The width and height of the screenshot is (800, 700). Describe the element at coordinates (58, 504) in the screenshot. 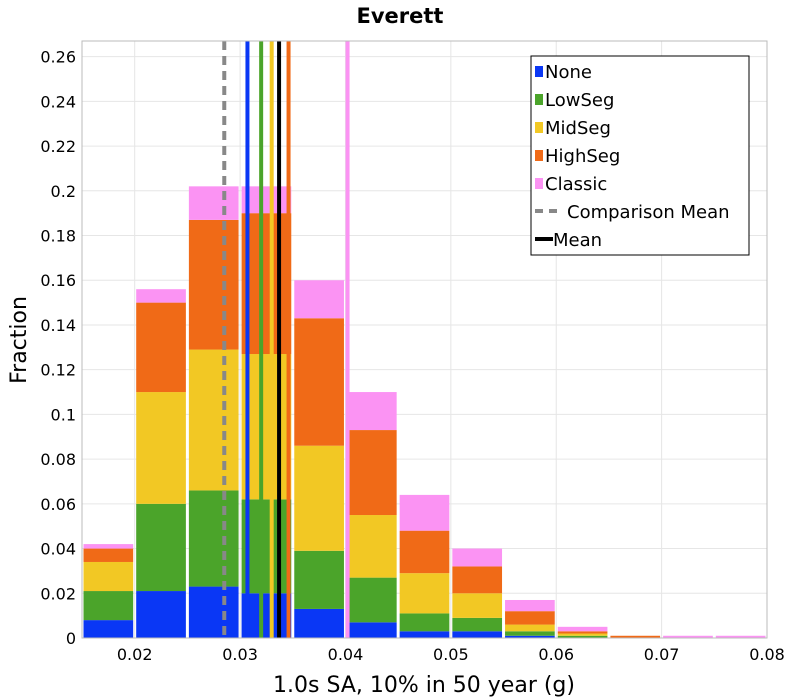

I see `y-tick-label: 0.06` at that location.